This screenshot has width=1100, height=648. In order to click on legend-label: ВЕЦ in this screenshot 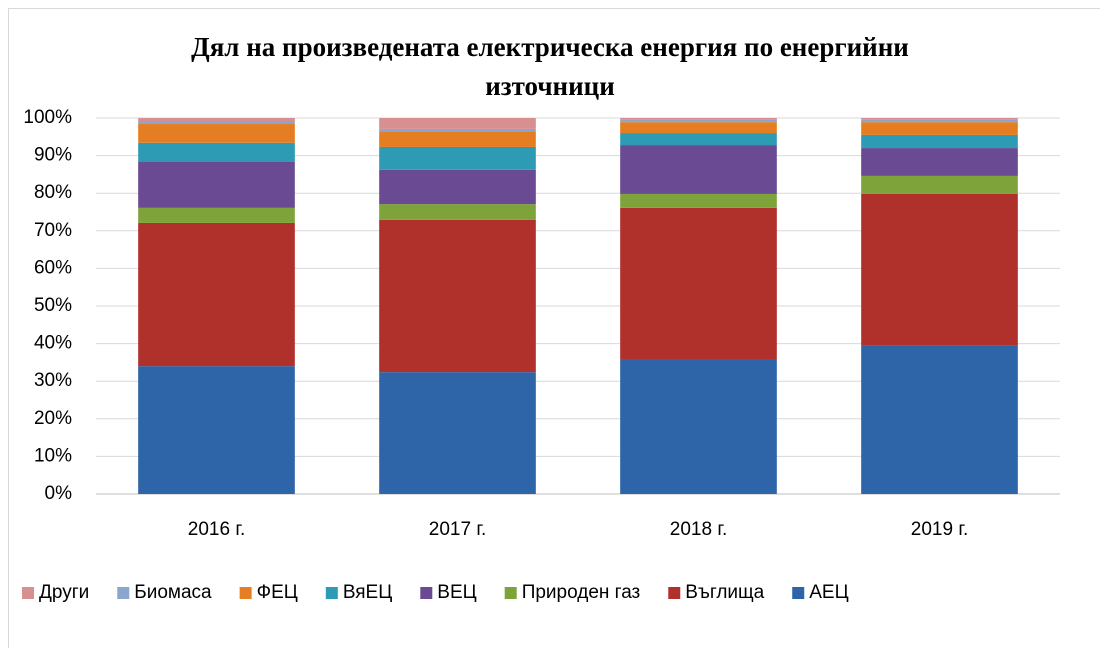, I will do `click(456, 592)`.